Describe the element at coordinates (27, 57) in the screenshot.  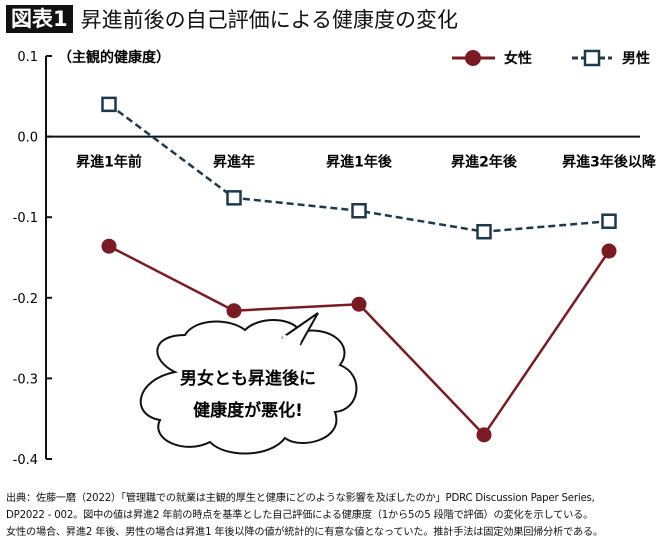
I see `y-tick-label: 0.1` at that location.